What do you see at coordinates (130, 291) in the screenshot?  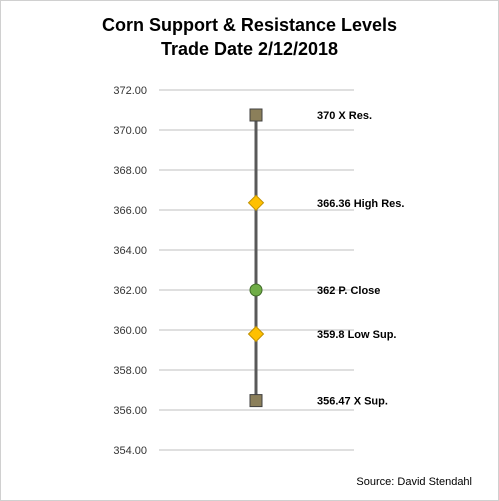 I see `y-tick-label: 362.00` at bounding box center [130, 291].